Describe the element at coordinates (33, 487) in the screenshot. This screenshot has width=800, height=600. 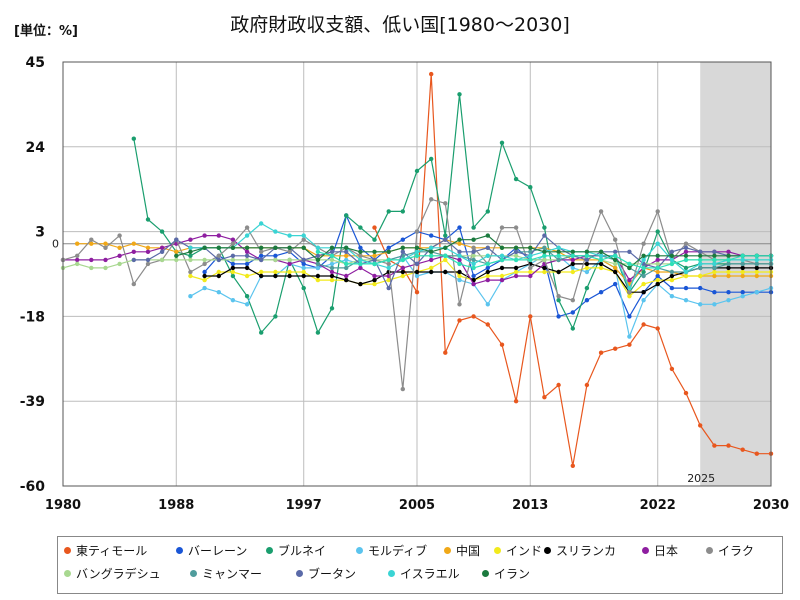
I see `y-tick-label: -60` at that location.